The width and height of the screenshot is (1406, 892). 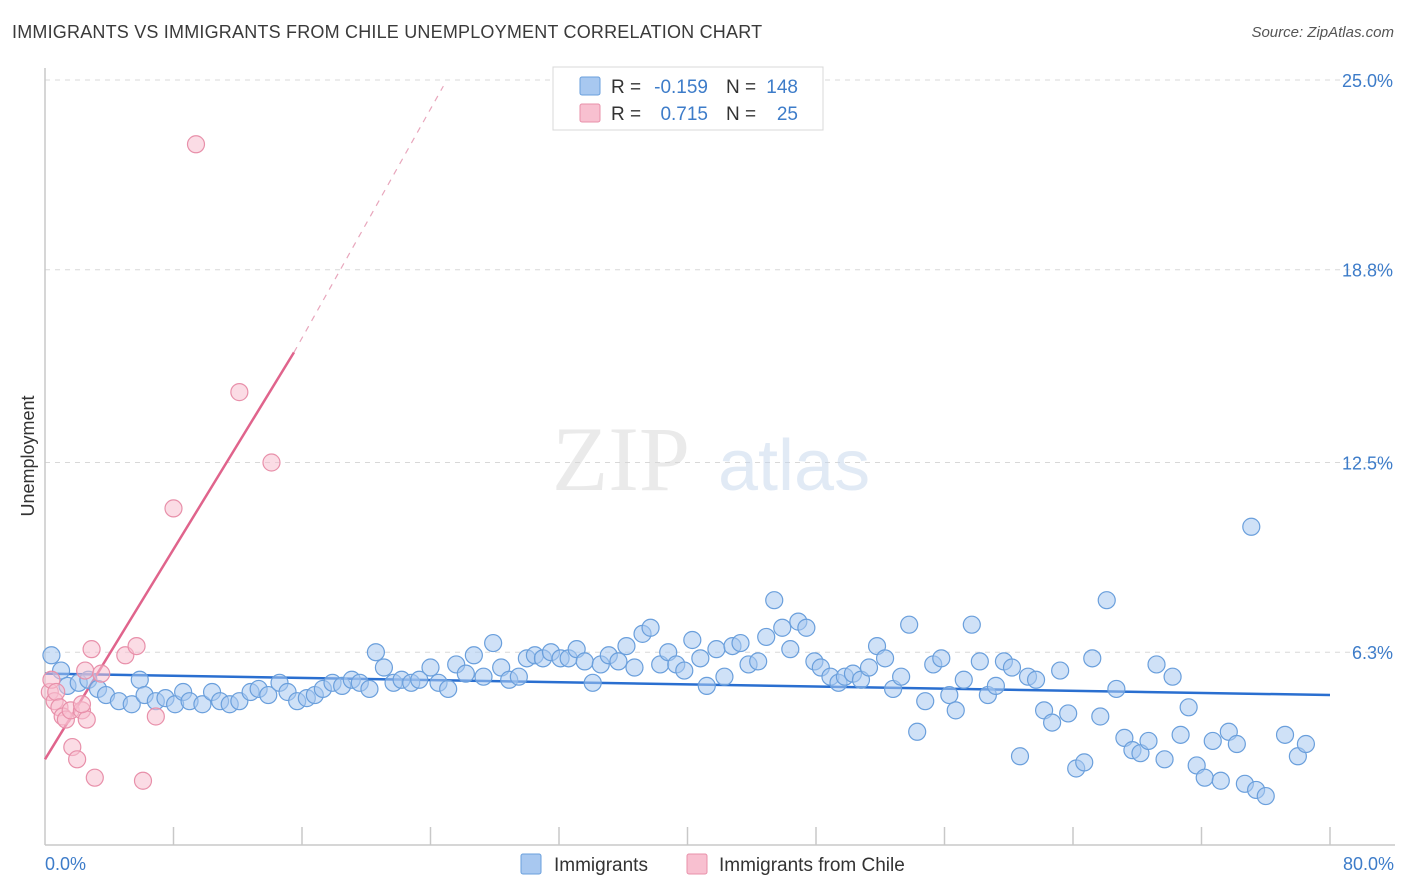 I want to click on y-tick-label-1: 12.5%, so click(x=1367, y=464).